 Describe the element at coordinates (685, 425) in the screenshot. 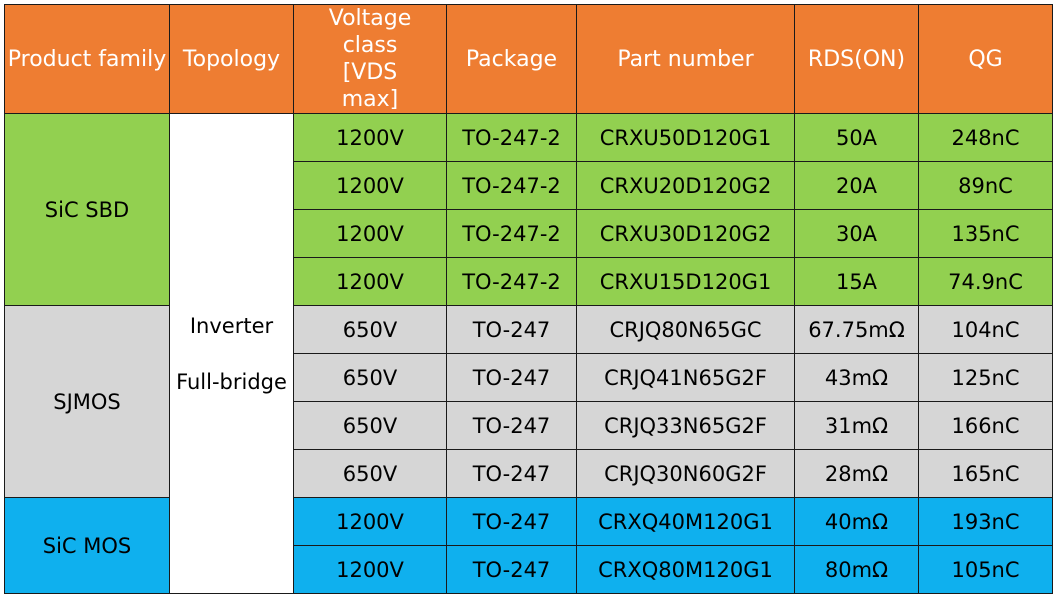

I see `part-number-cell: CRJQ33N65G2F` at that location.